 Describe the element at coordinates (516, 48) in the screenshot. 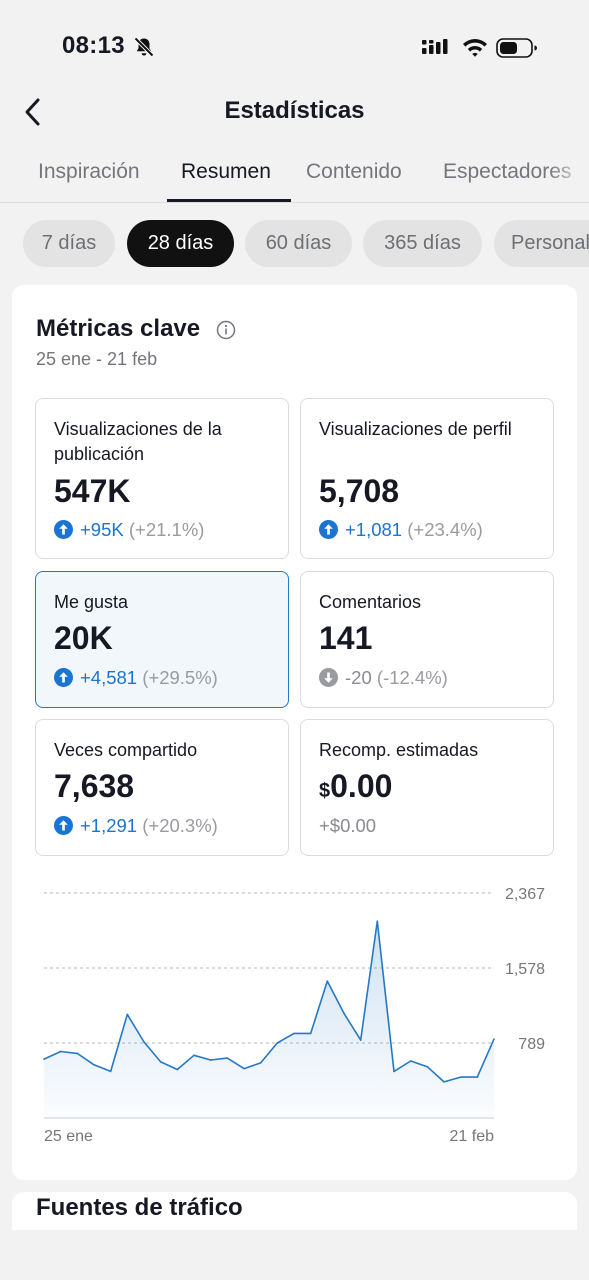

I see `battery-icon` at that location.